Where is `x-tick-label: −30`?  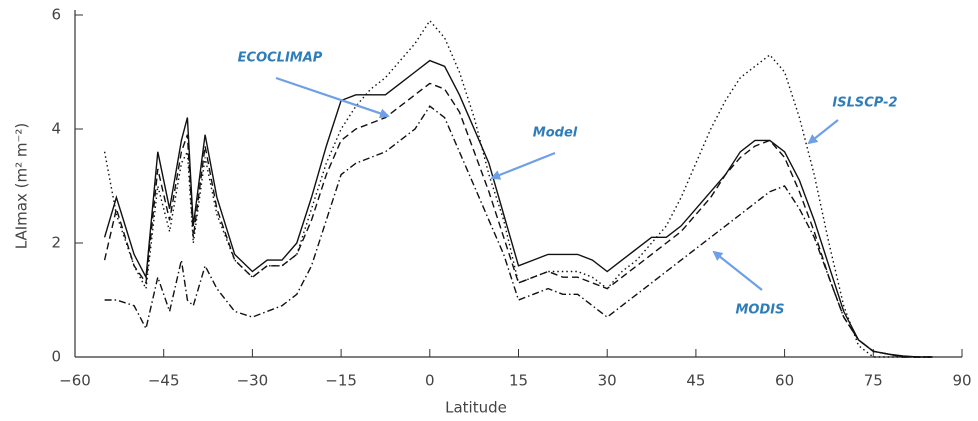
x-tick-label: −30 is located at coordinates (253, 381).